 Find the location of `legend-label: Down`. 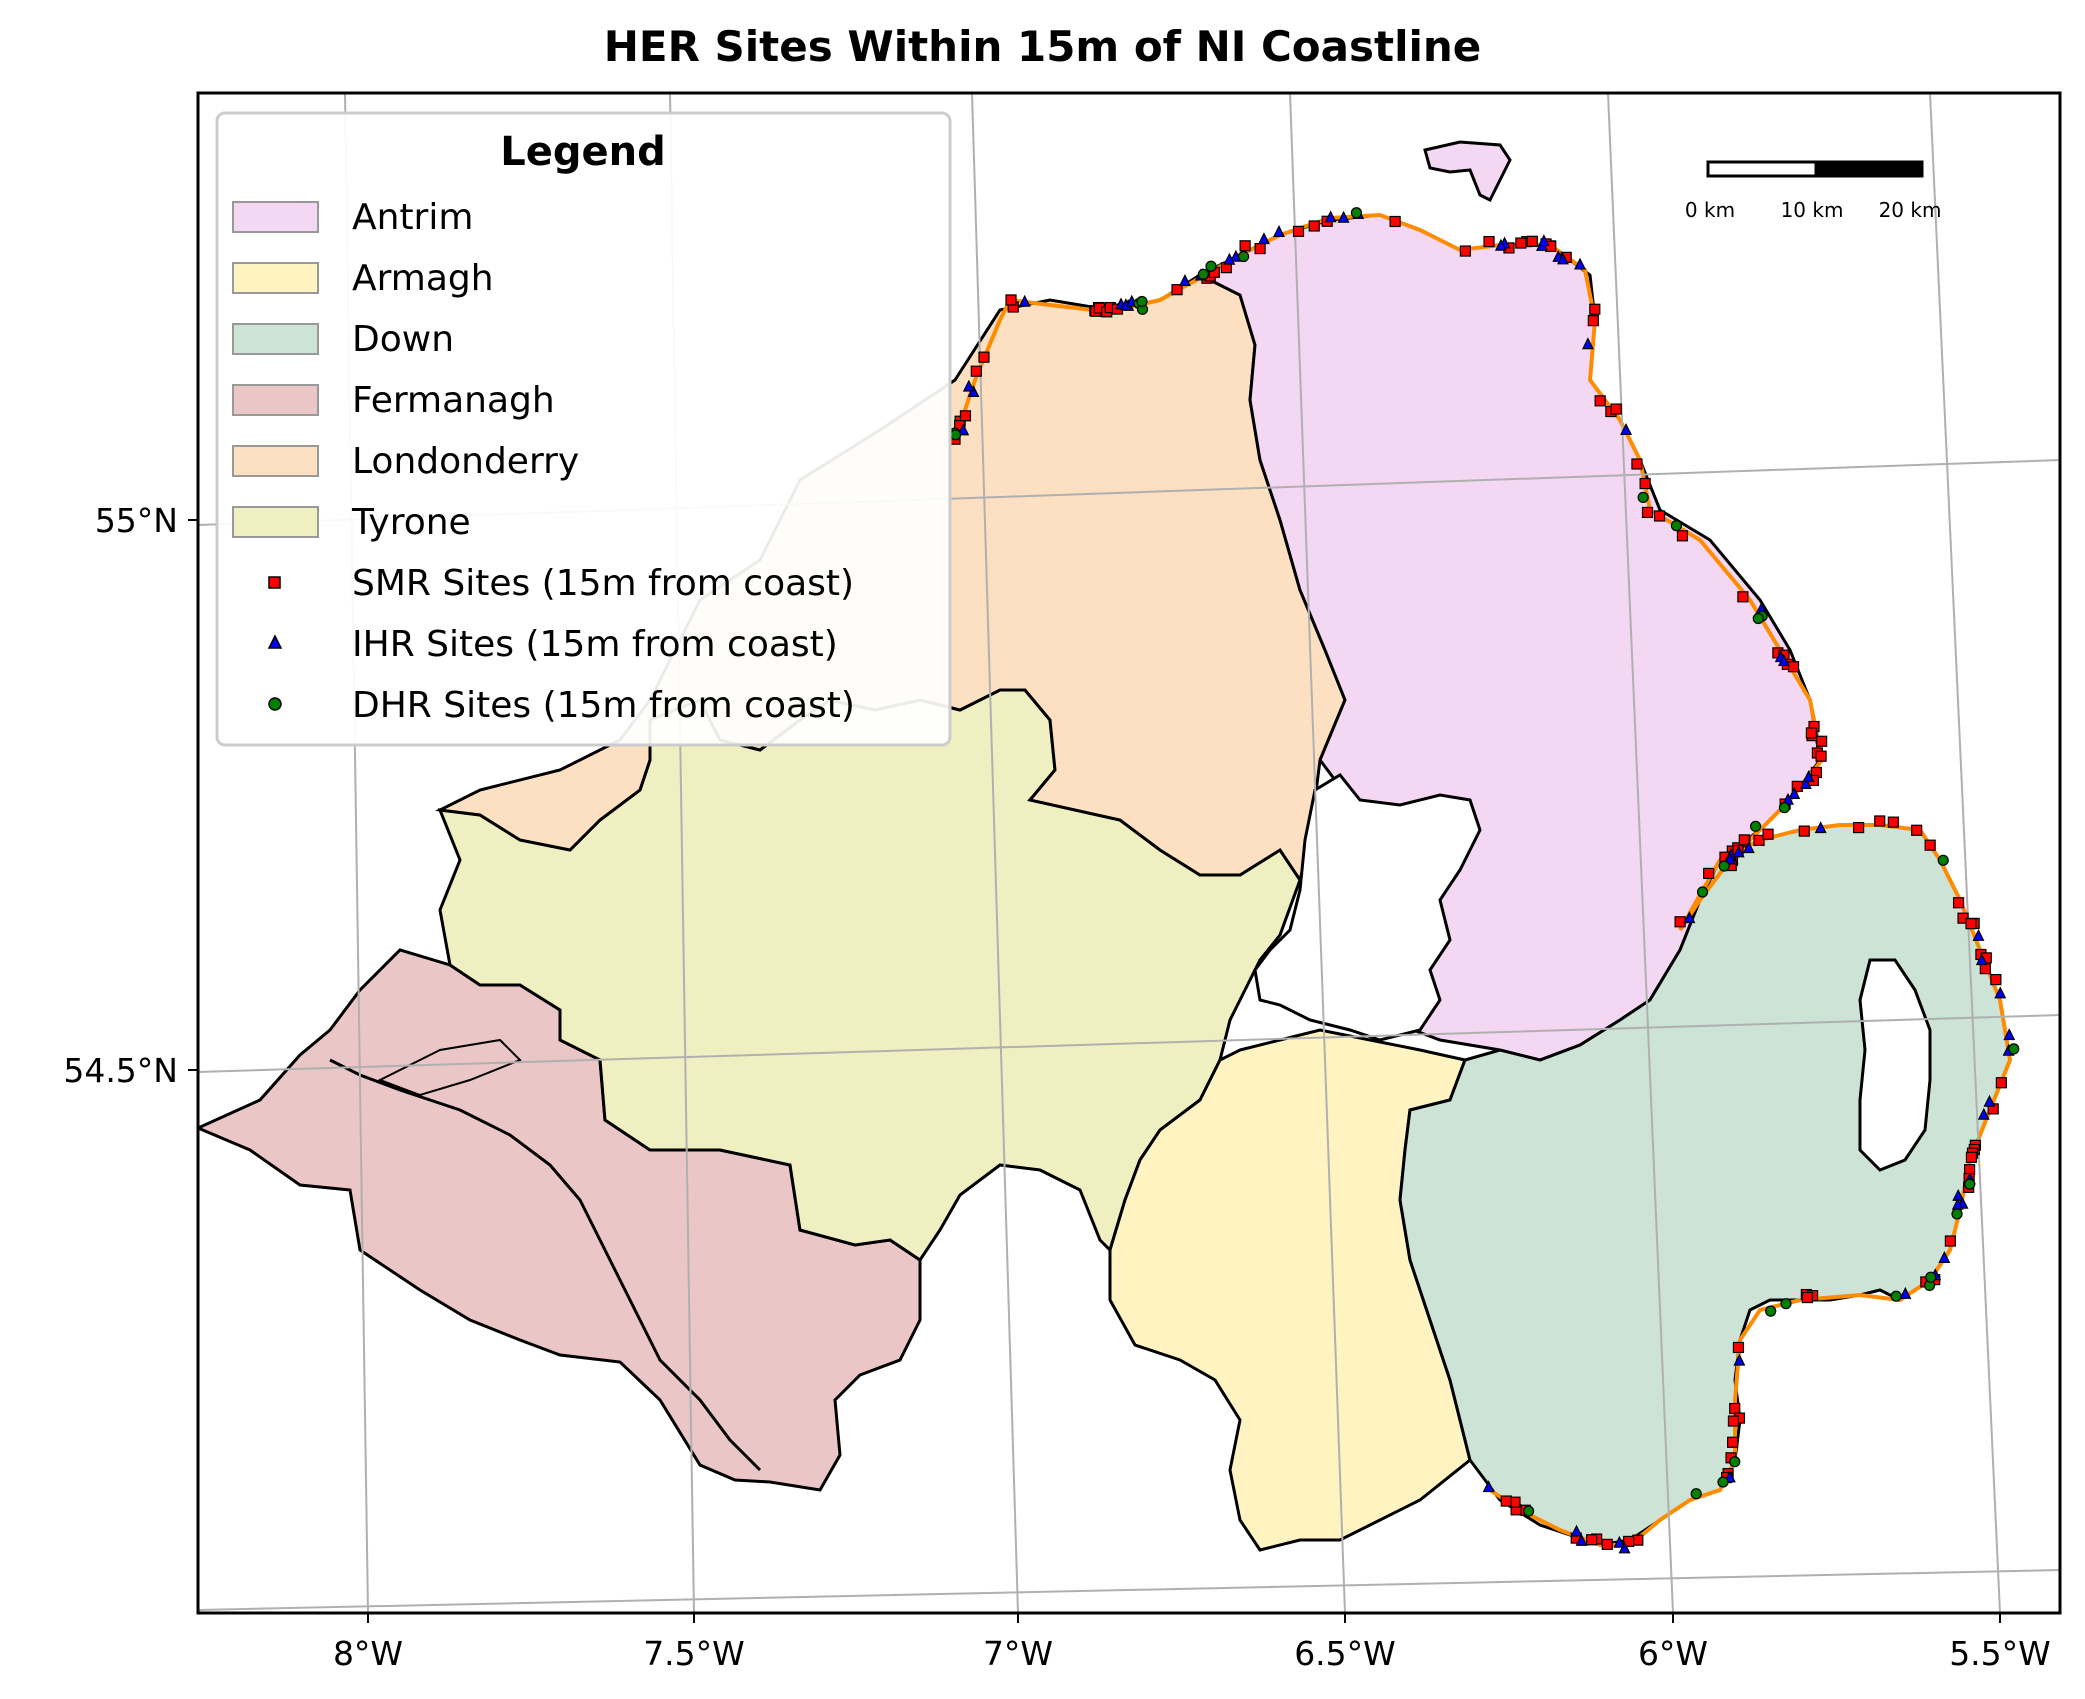

legend-label: Down is located at coordinates (403, 339).